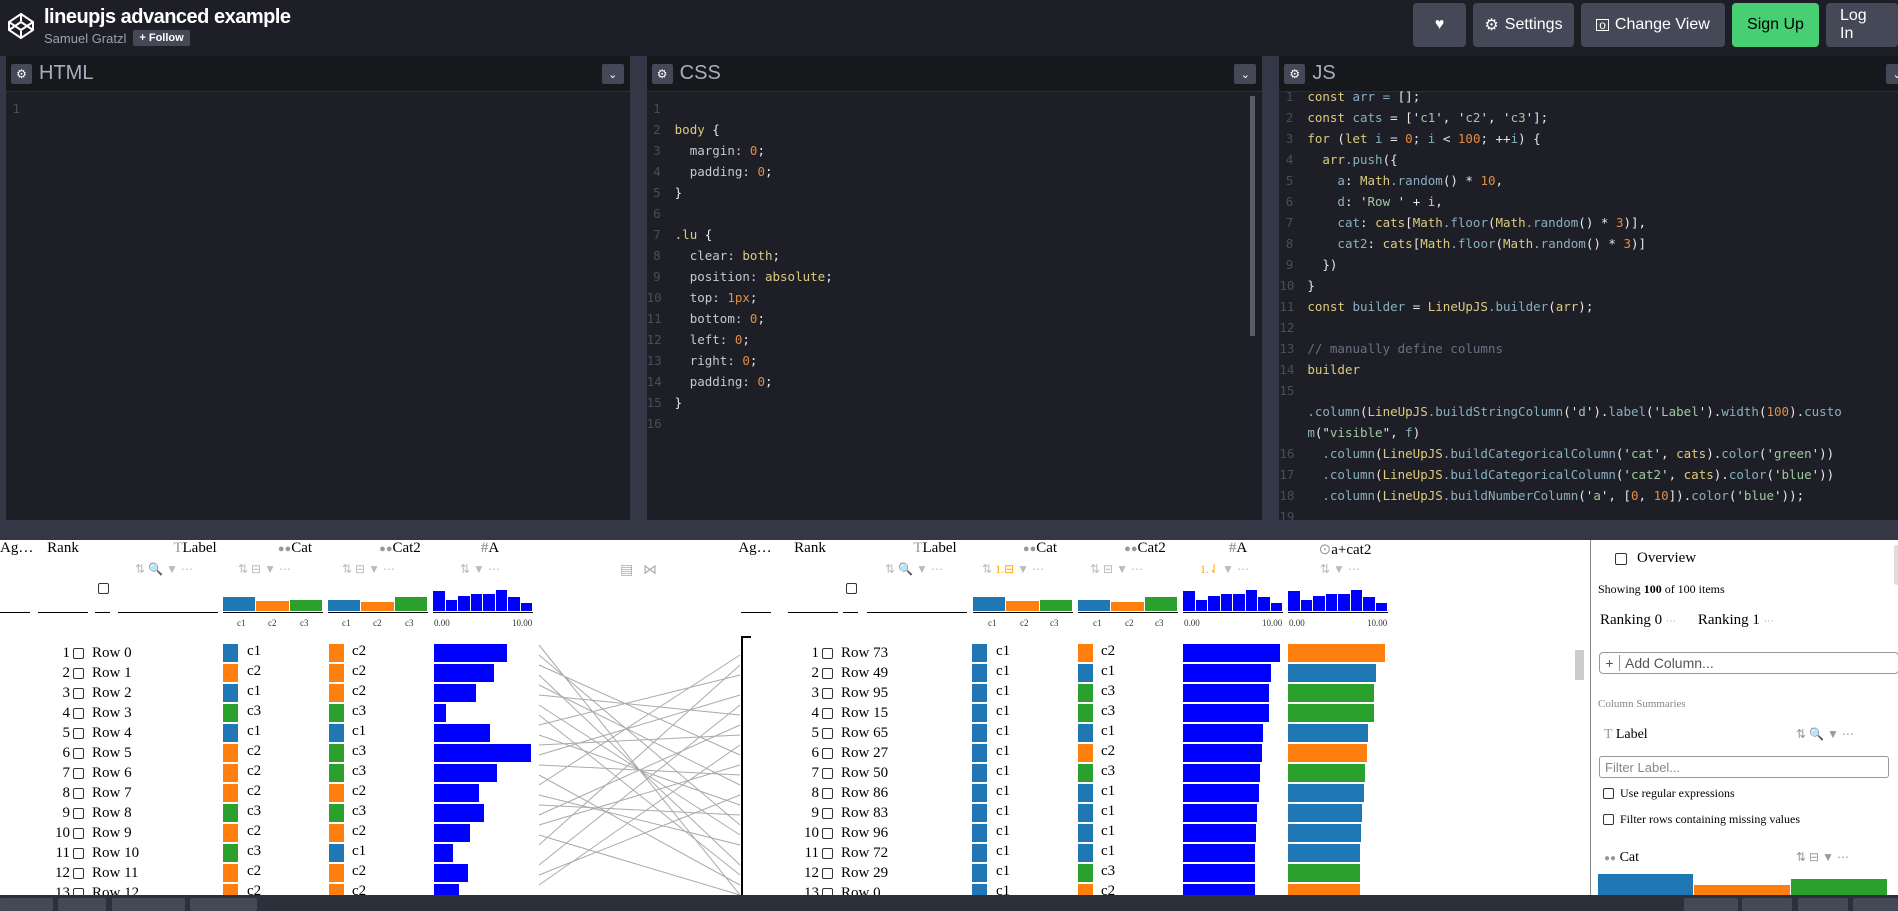 Image resolution: width=1898 pixels, height=911 pixels. I want to click on table-row: 9 Row 83, so click(850, 812).